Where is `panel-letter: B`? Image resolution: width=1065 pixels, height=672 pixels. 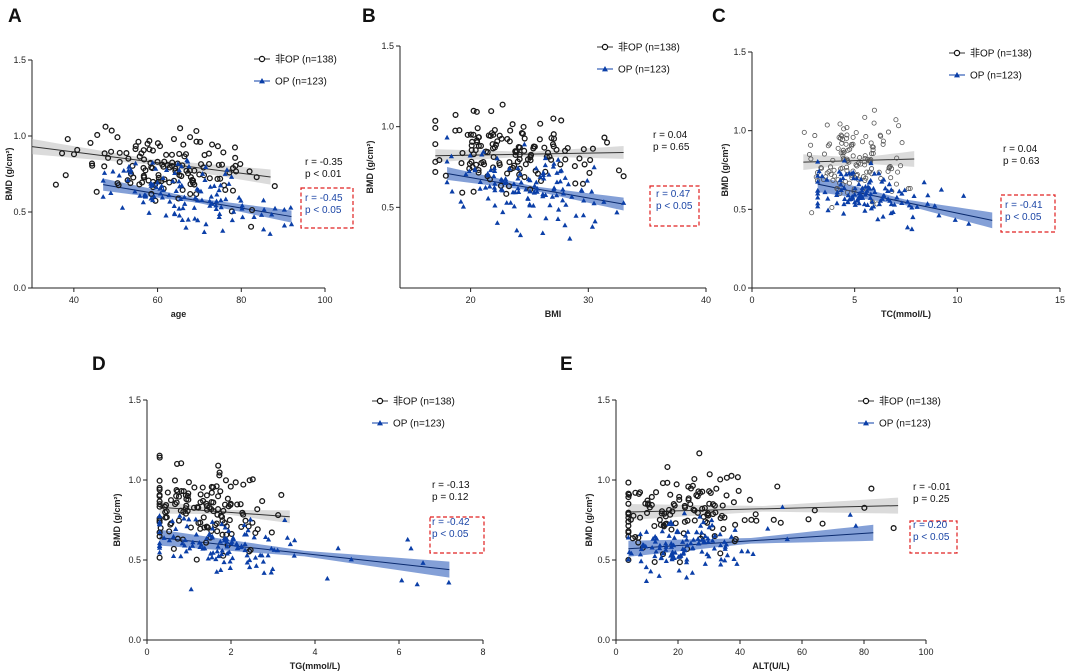 panel-letter: B is located at coordinates (369, 16).